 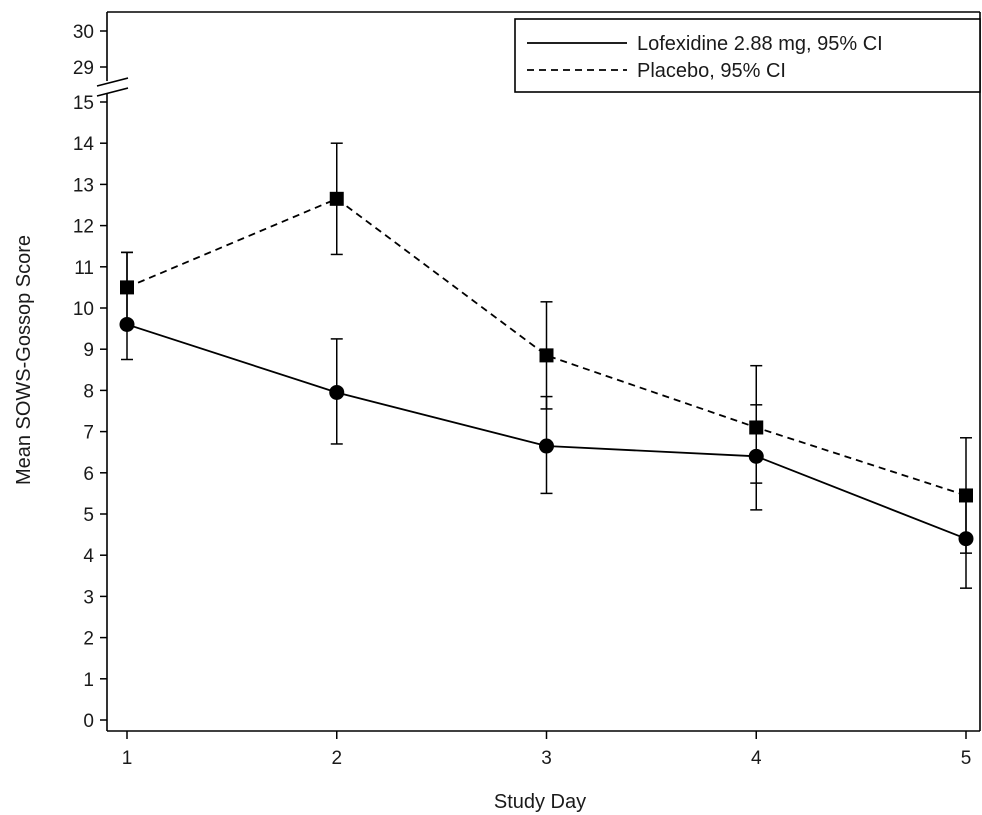 What do you see at coordinates (88, 556) in the screenshot?
I see `y-tick-label: 4` at bounding box center [88, 556].